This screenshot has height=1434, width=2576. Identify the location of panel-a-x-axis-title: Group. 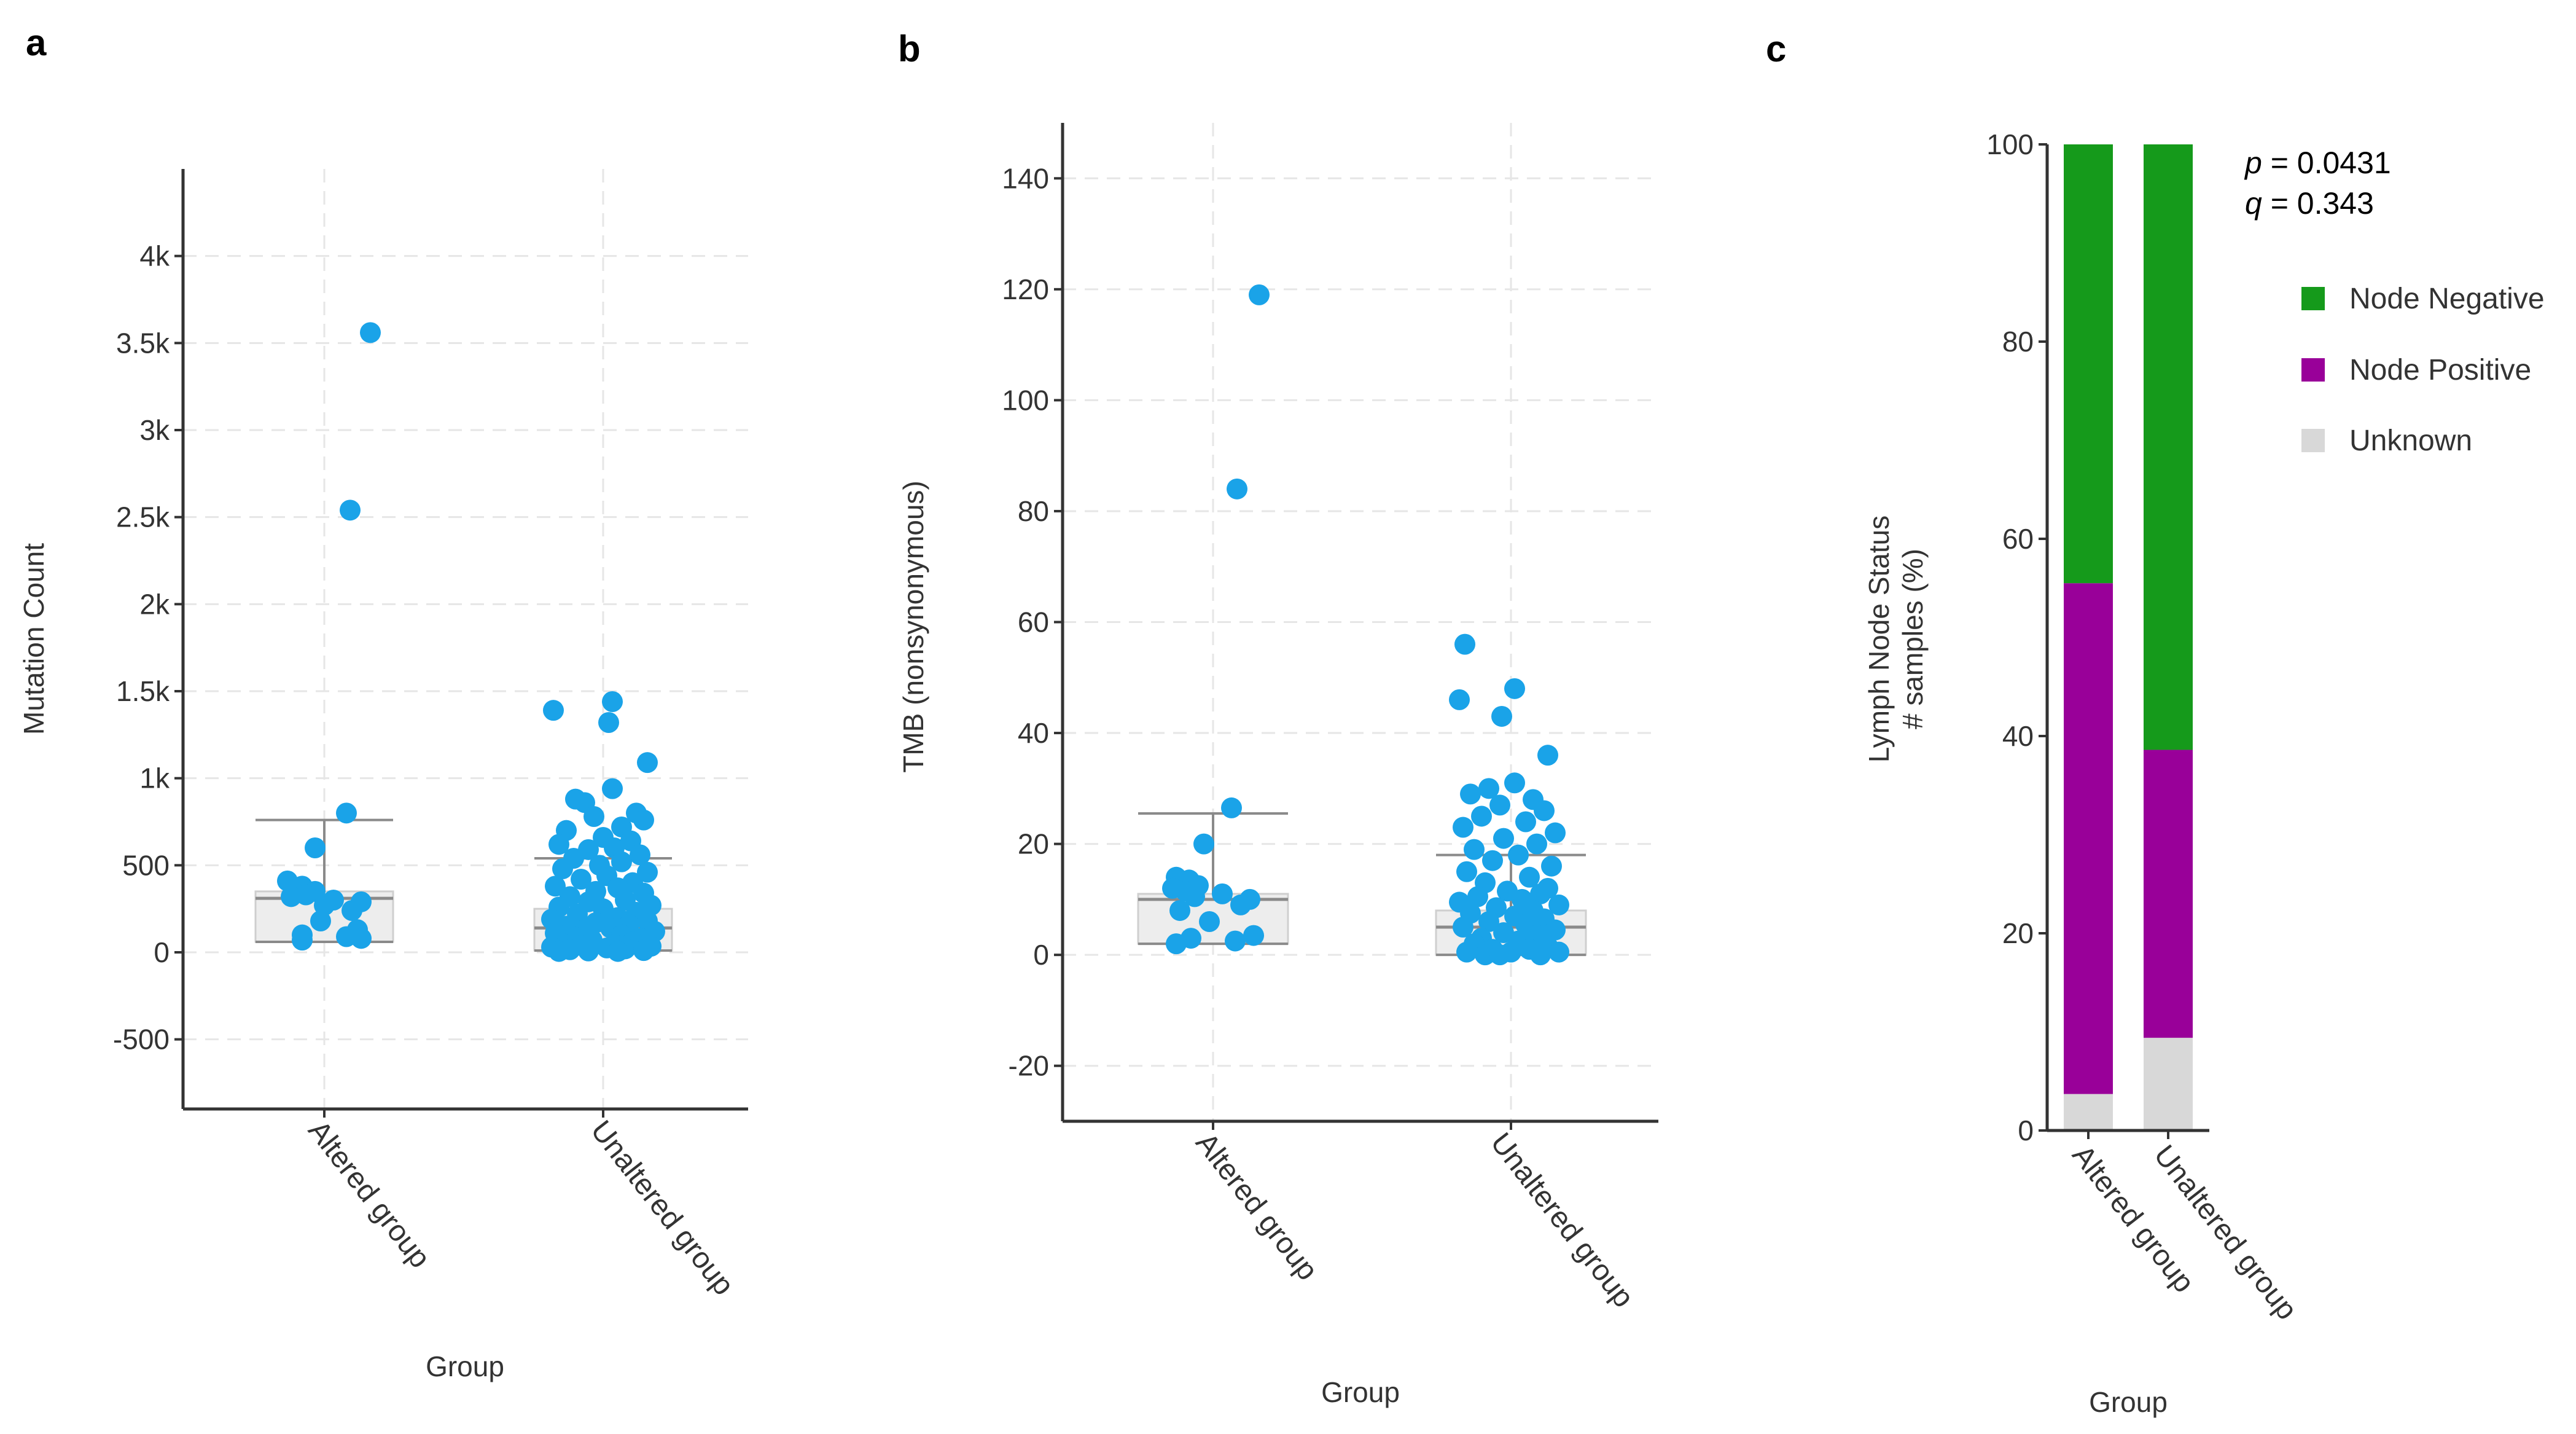
(465, 1366).